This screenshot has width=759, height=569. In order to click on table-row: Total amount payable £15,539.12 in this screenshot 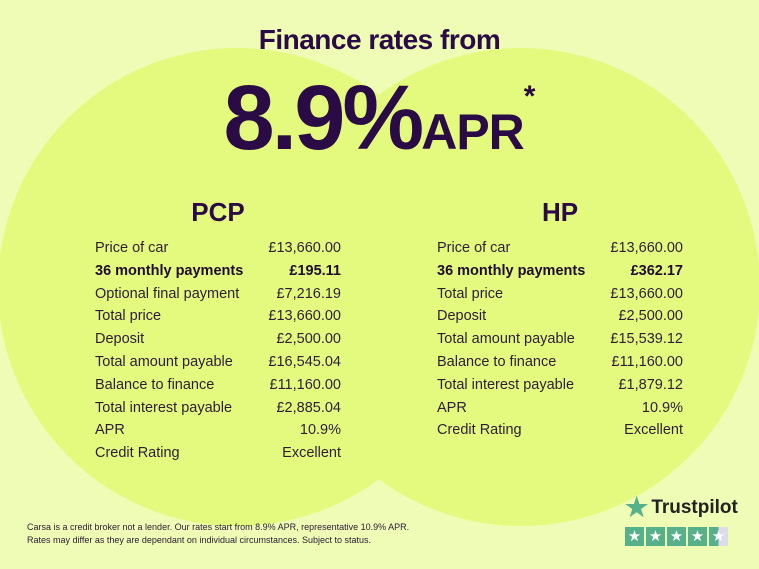, I will do `click(560, 340)`.